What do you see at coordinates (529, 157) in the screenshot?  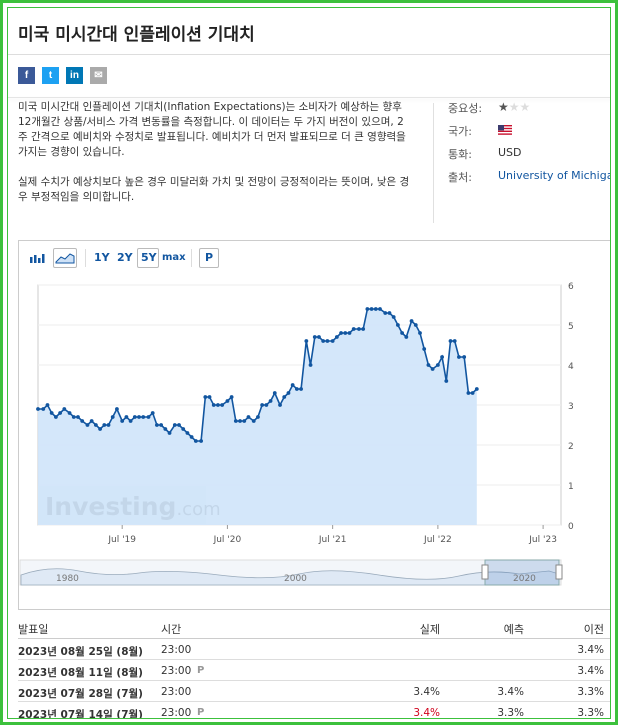 I see `currency-row: 통화: USD` at bounding box center [529, 157].